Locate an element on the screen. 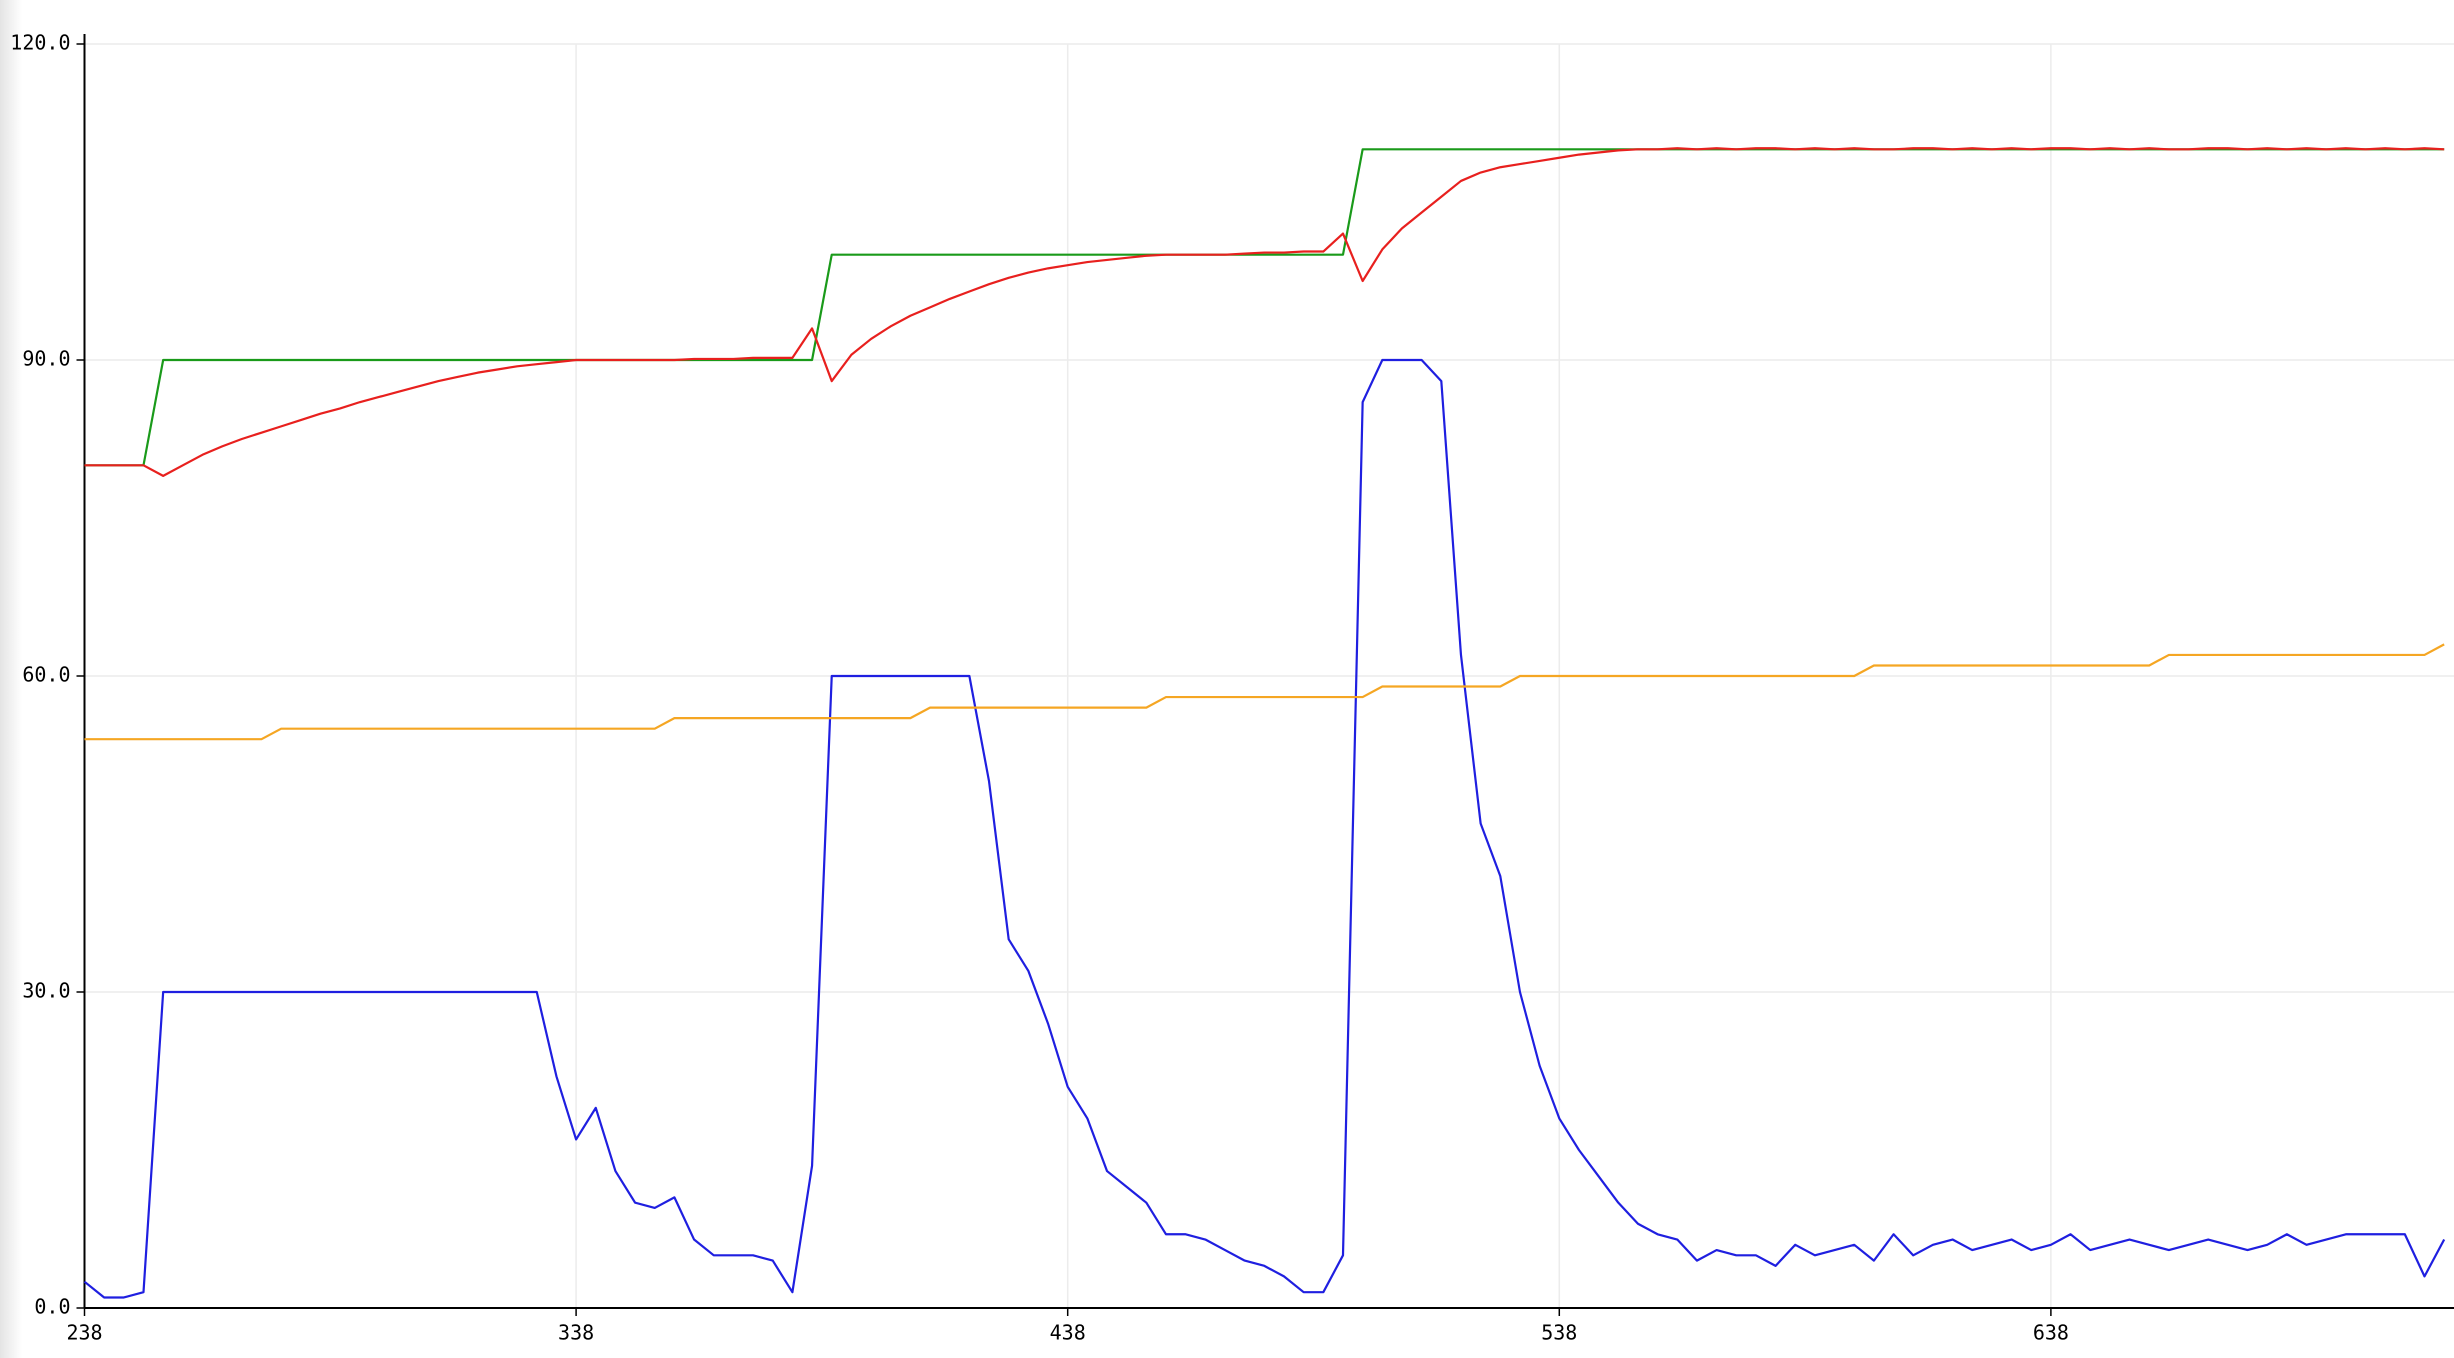 This screenshot has height=1358, width=2454. y-tick-label: 120.0 is located at coordinates (40, 43).